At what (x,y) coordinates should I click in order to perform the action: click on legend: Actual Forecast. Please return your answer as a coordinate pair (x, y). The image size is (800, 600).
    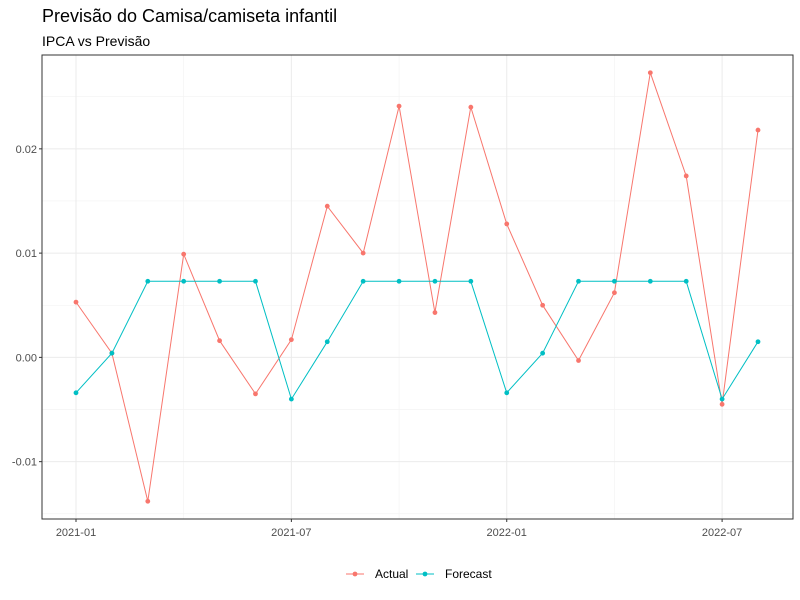
    Looking at the image, I should click on (419, 574).